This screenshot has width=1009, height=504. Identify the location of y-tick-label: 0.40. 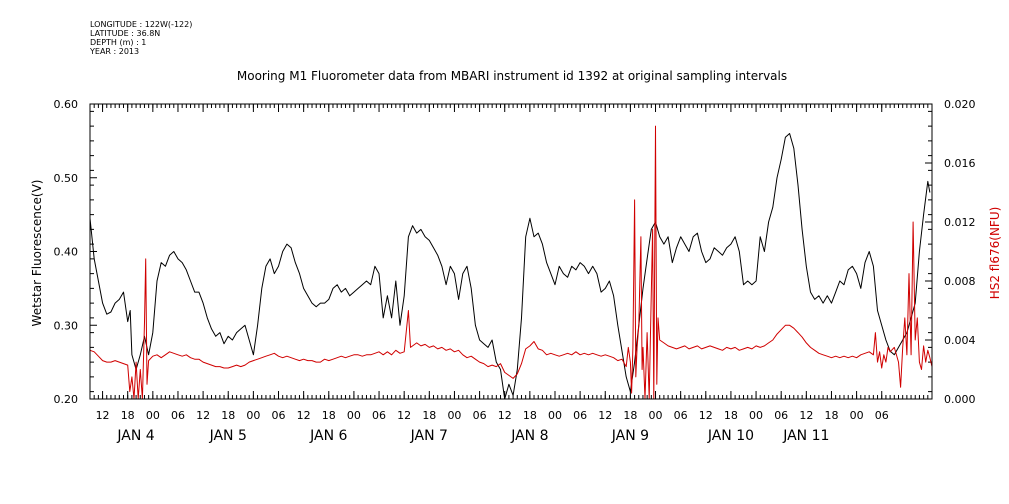
(66, 252).